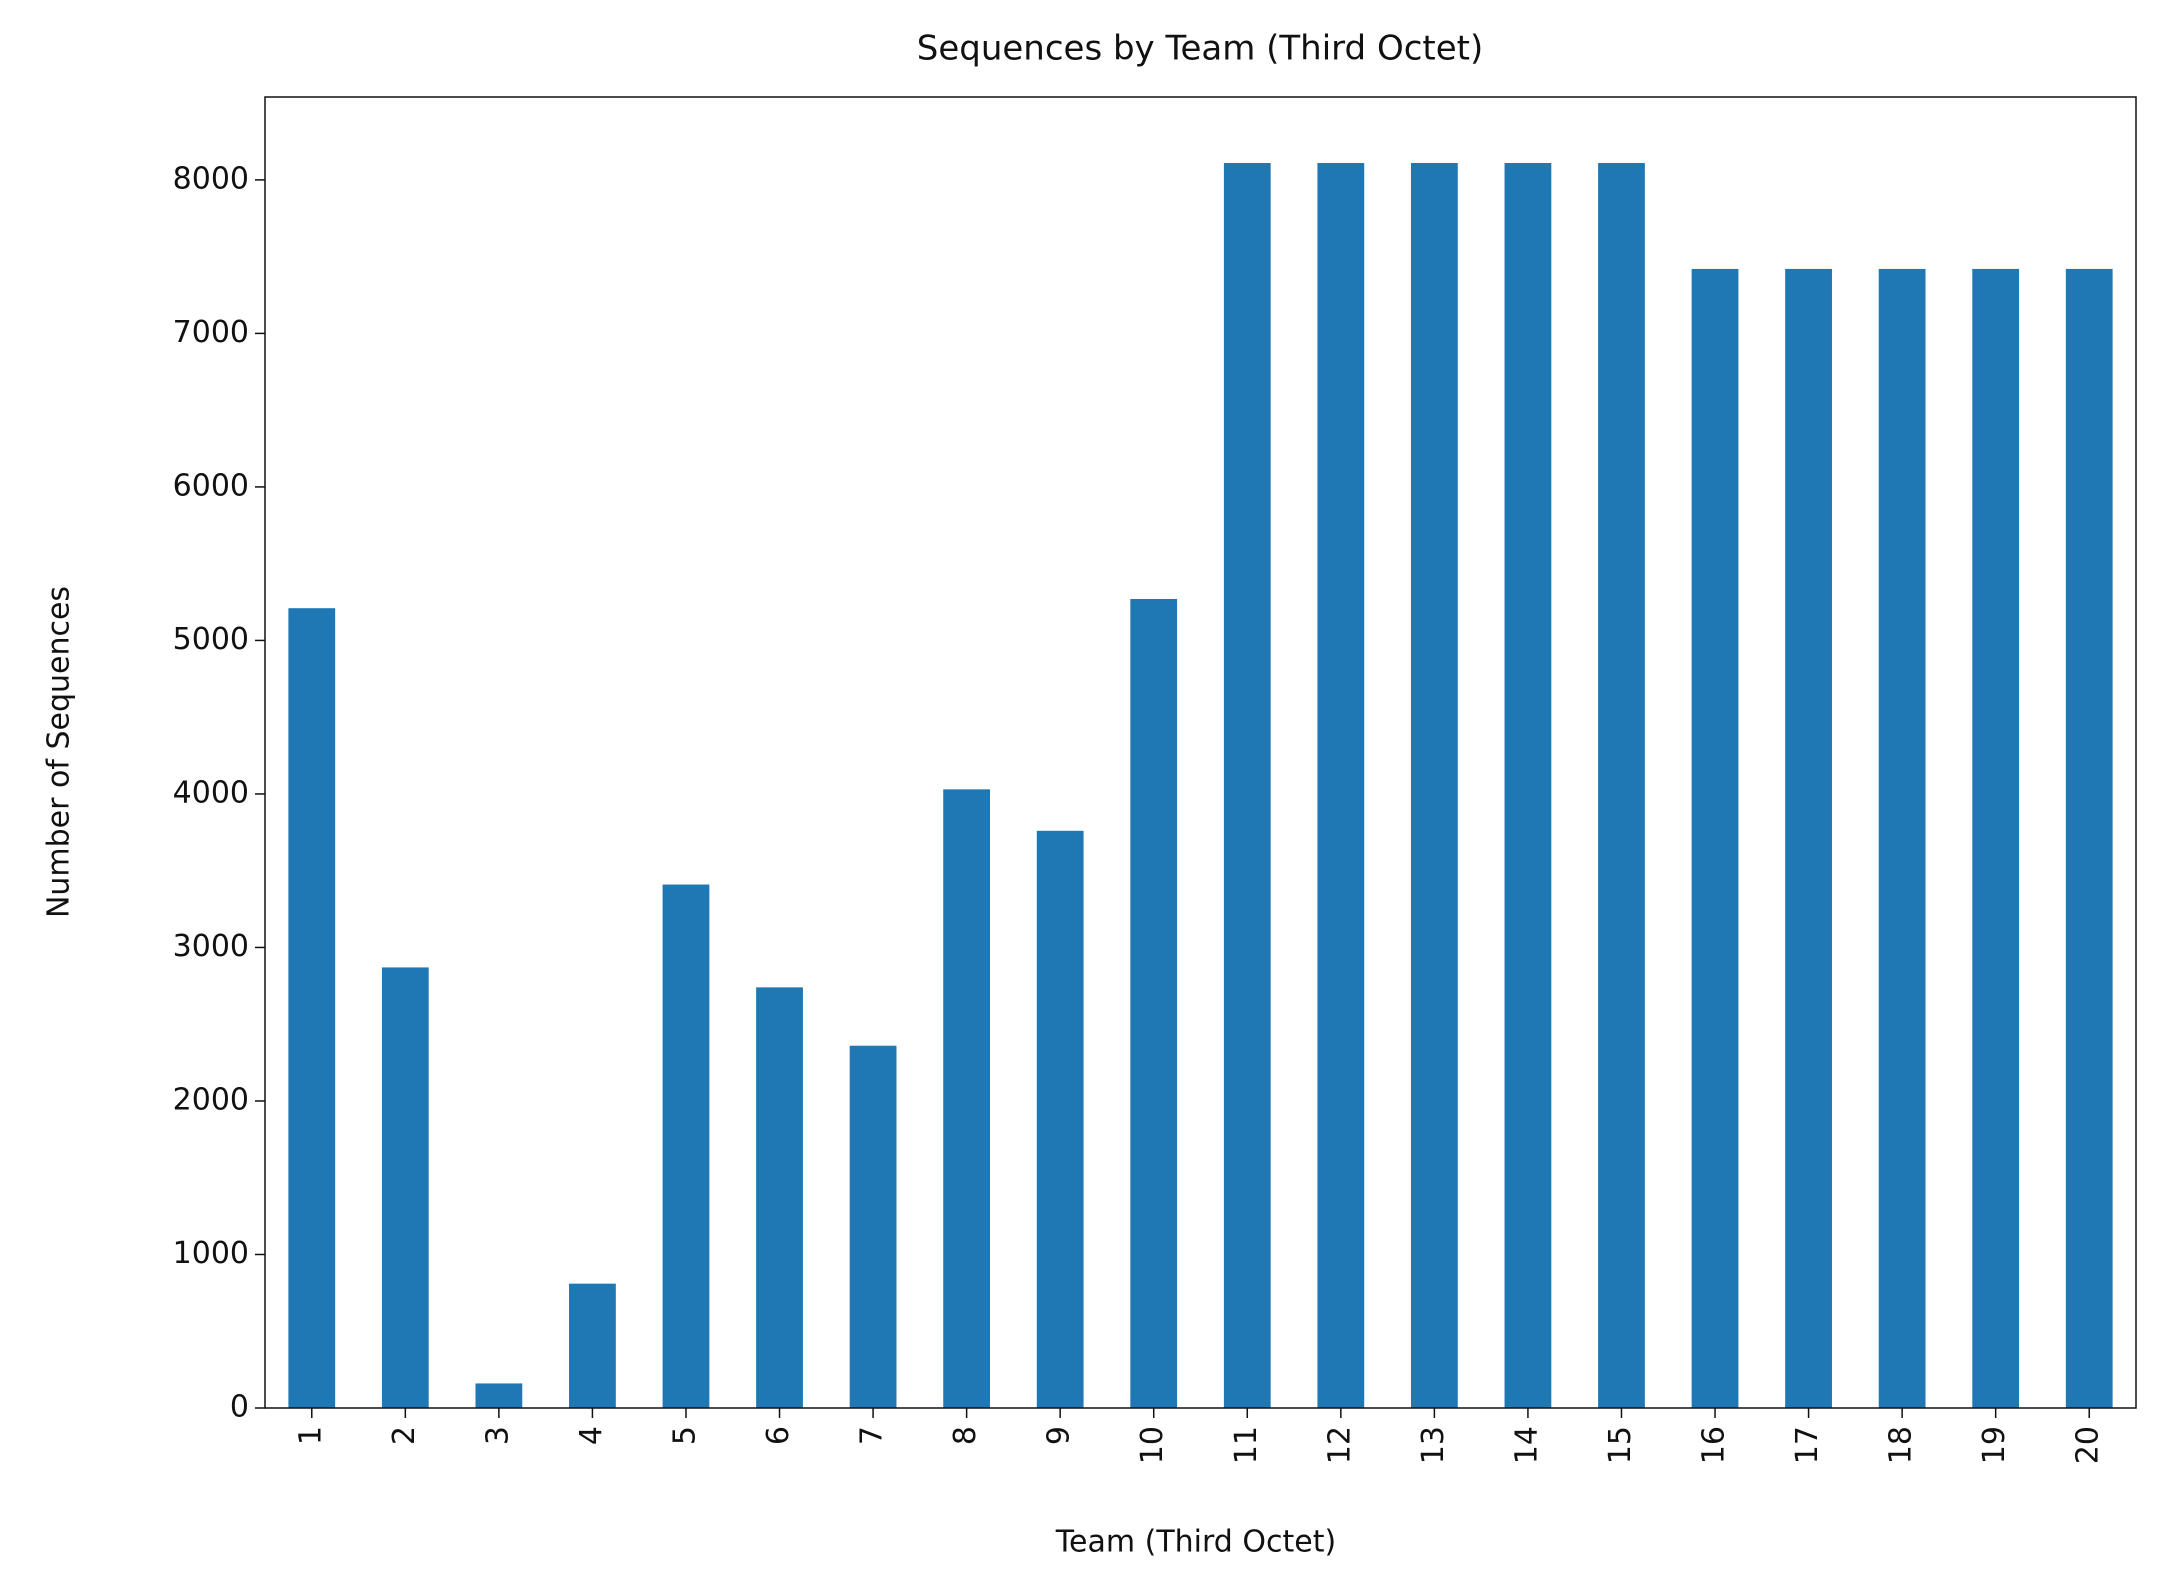 Image resolution: width=2168 pixels, height=1582 pixels. Describe the element at coordinates (684, 1435) in the screenshot. I see `x-tick-label: 5` at that location.